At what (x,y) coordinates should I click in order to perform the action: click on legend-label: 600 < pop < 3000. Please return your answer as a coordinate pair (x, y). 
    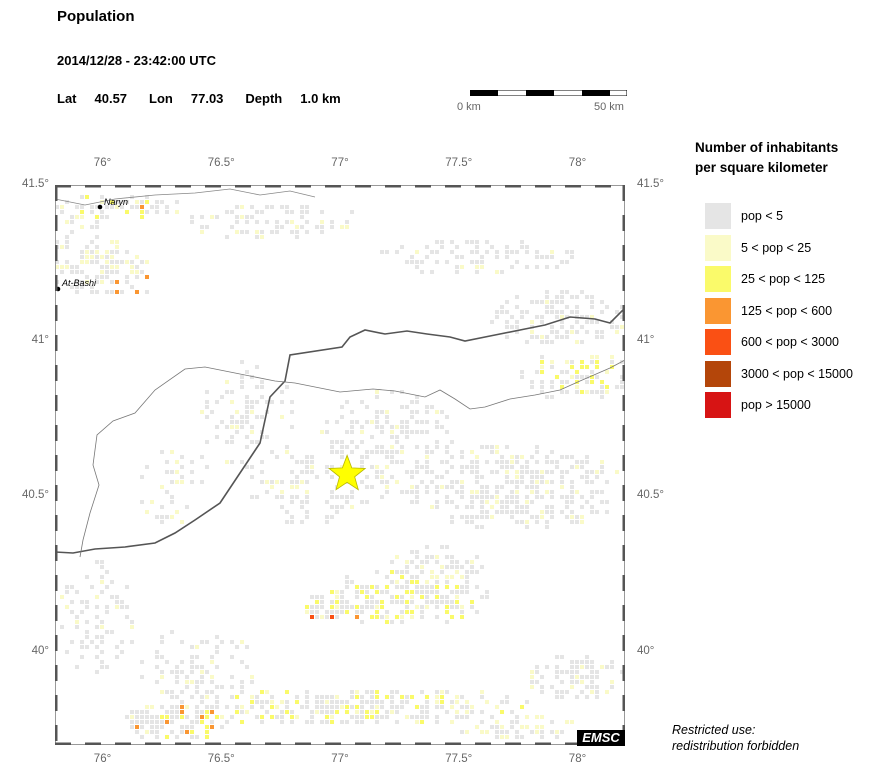
    Looking at the image, I should click on (790, 342).